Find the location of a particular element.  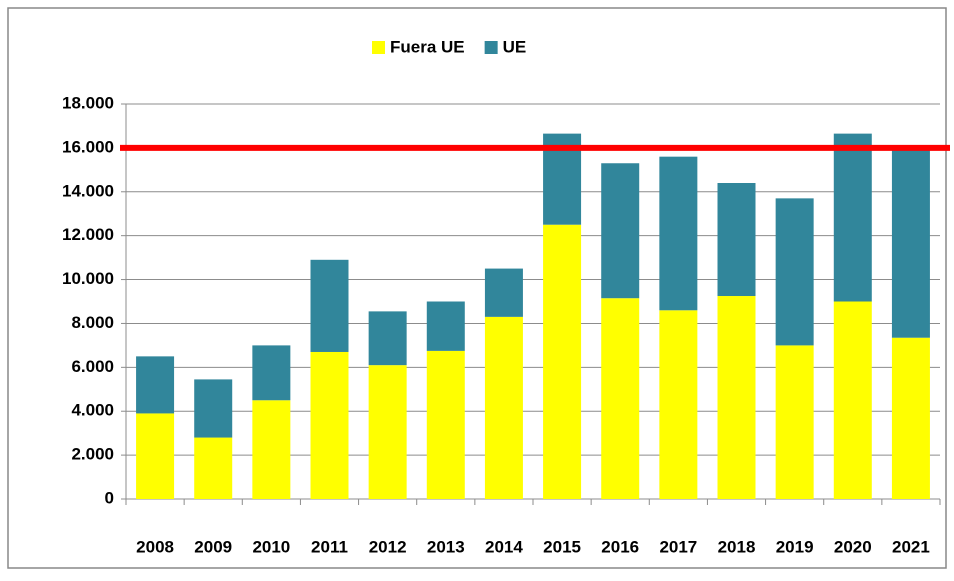

x-tick-label: 2008 is located at coordinates (155, 546).